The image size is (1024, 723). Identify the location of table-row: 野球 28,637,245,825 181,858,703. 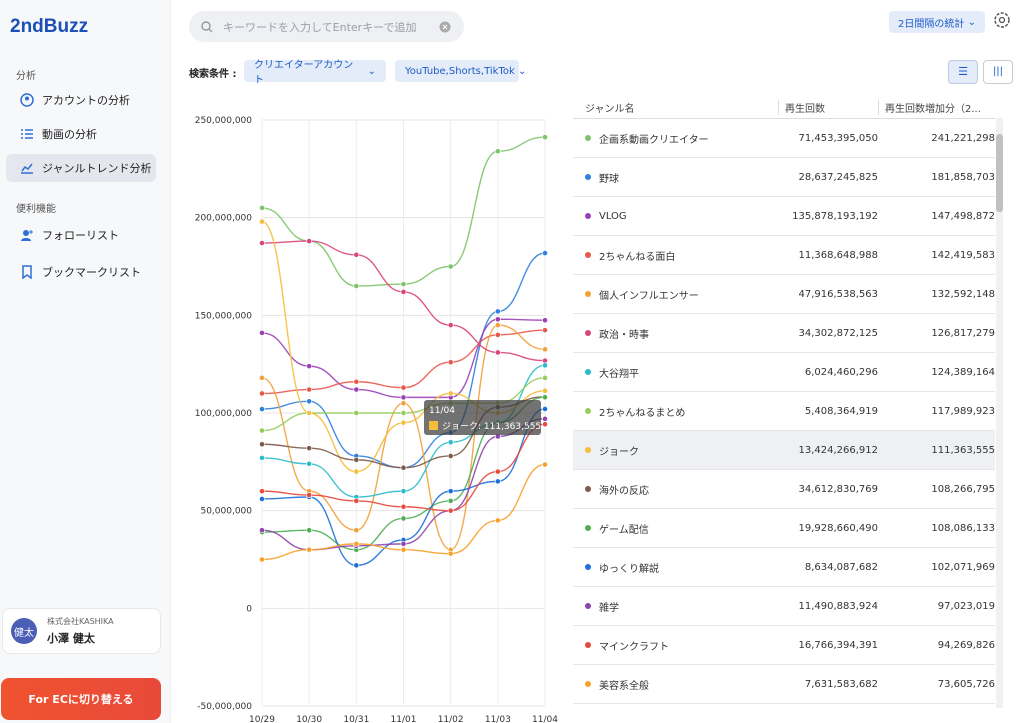
(784, 177).